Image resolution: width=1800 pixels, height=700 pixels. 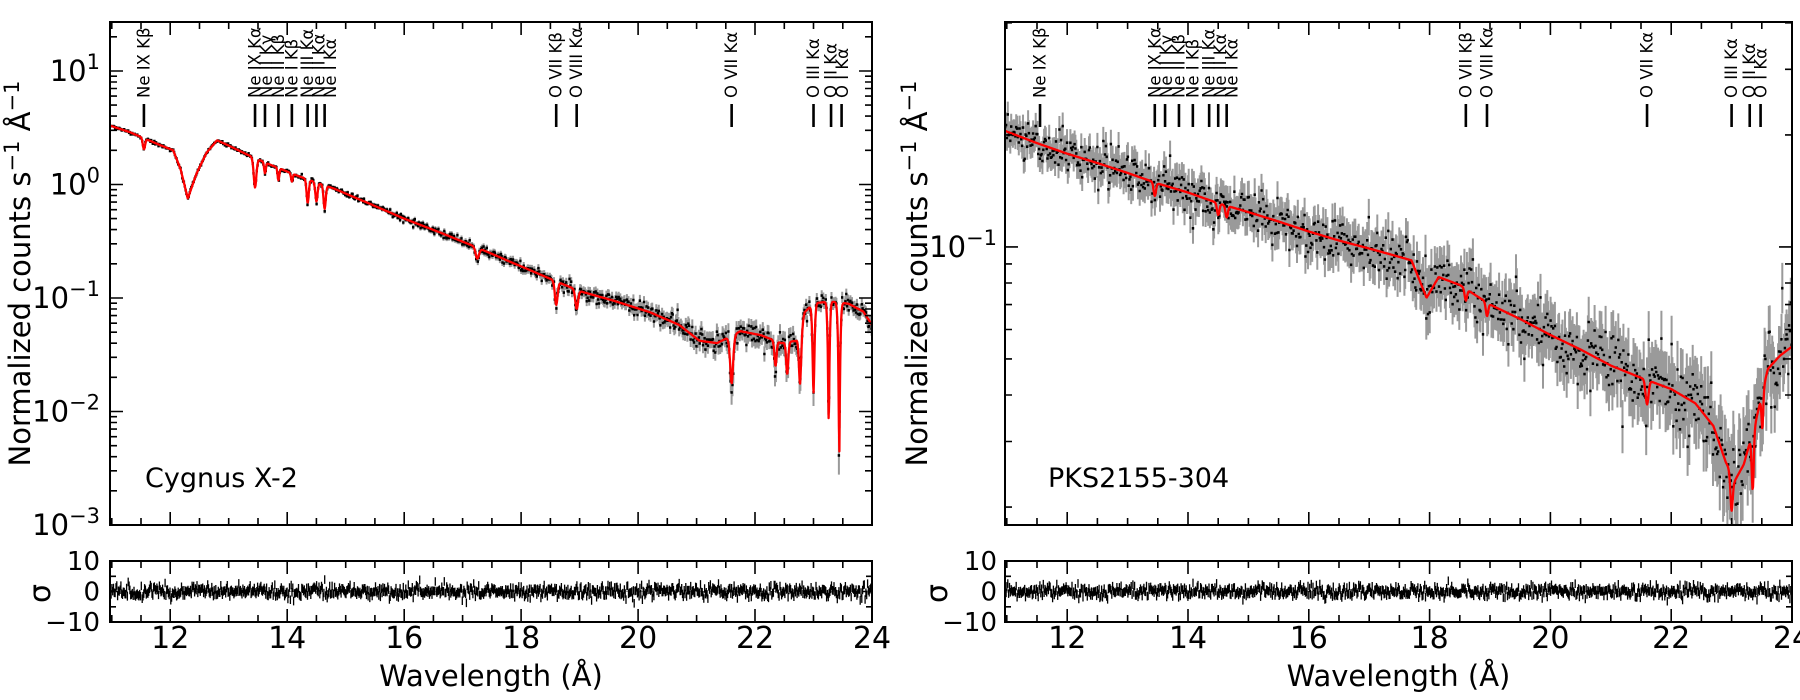 I want to click on source-label: Cygnus X-2, so click(x=221, y=478).